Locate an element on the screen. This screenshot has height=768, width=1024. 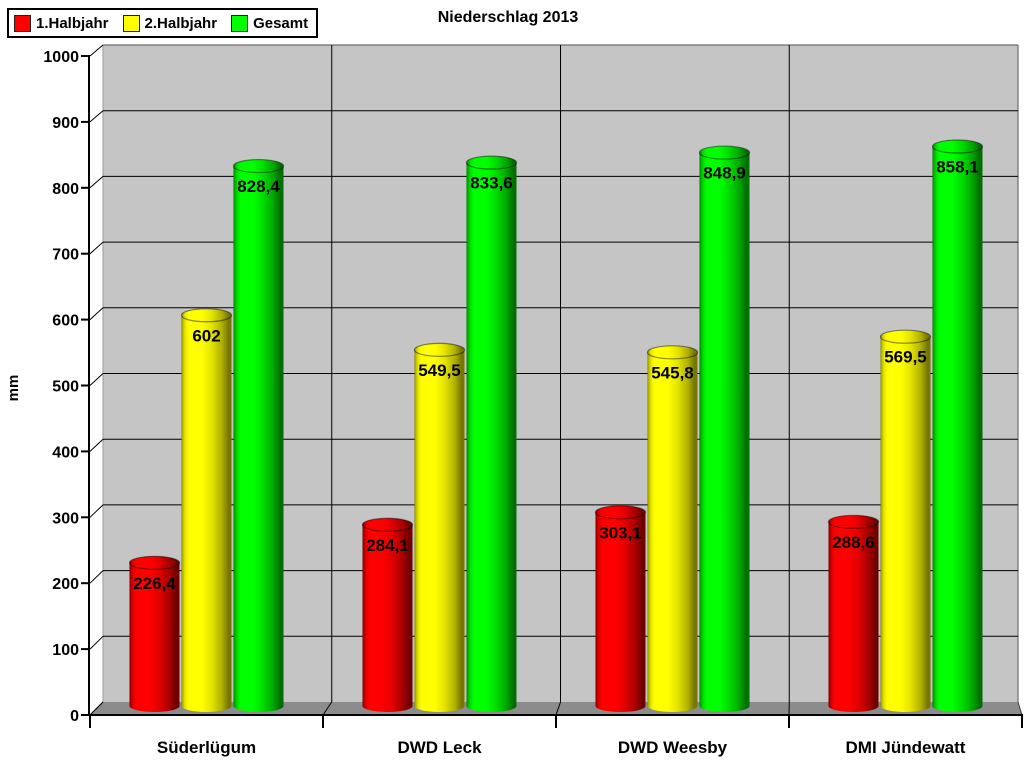
category-label: DWD Weesby is located at coordinates (673, 747).